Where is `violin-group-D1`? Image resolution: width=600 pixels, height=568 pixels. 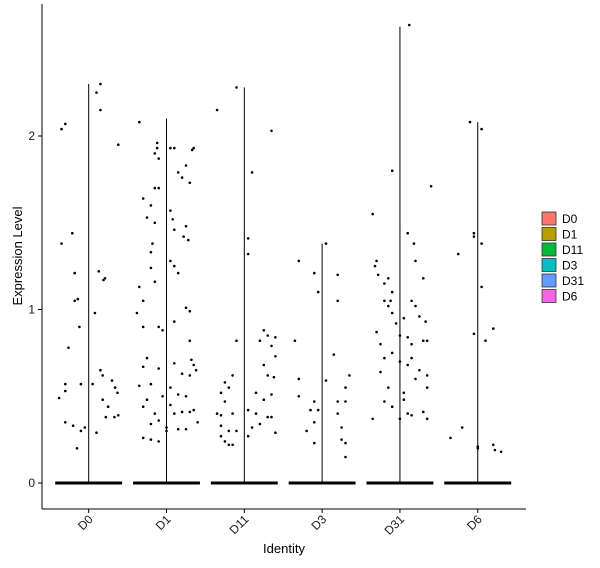 violin-group-D1 is located at coordinates (166, 301).